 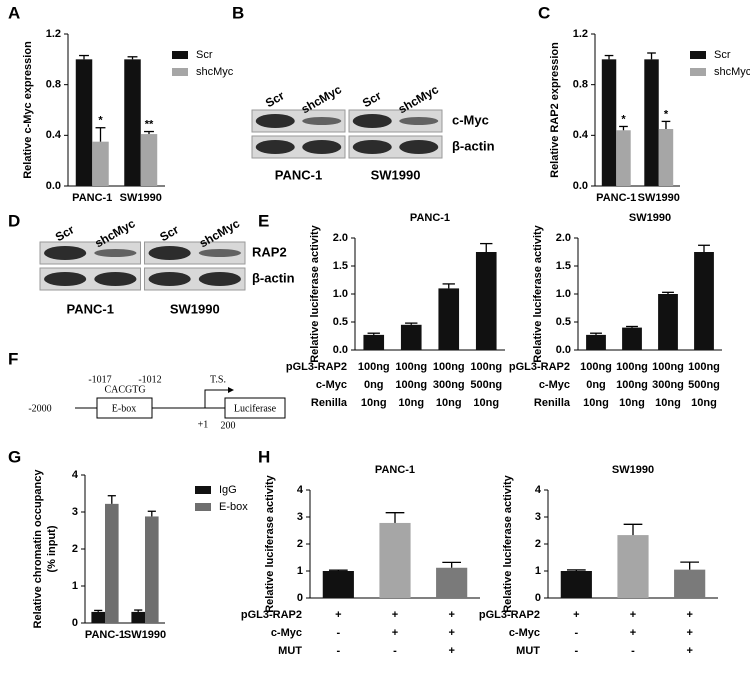 What do you see at coordinates (124, 389) in the screenshot?
I see `diagram-label: CACGTG` at bounding box center [124, 389].